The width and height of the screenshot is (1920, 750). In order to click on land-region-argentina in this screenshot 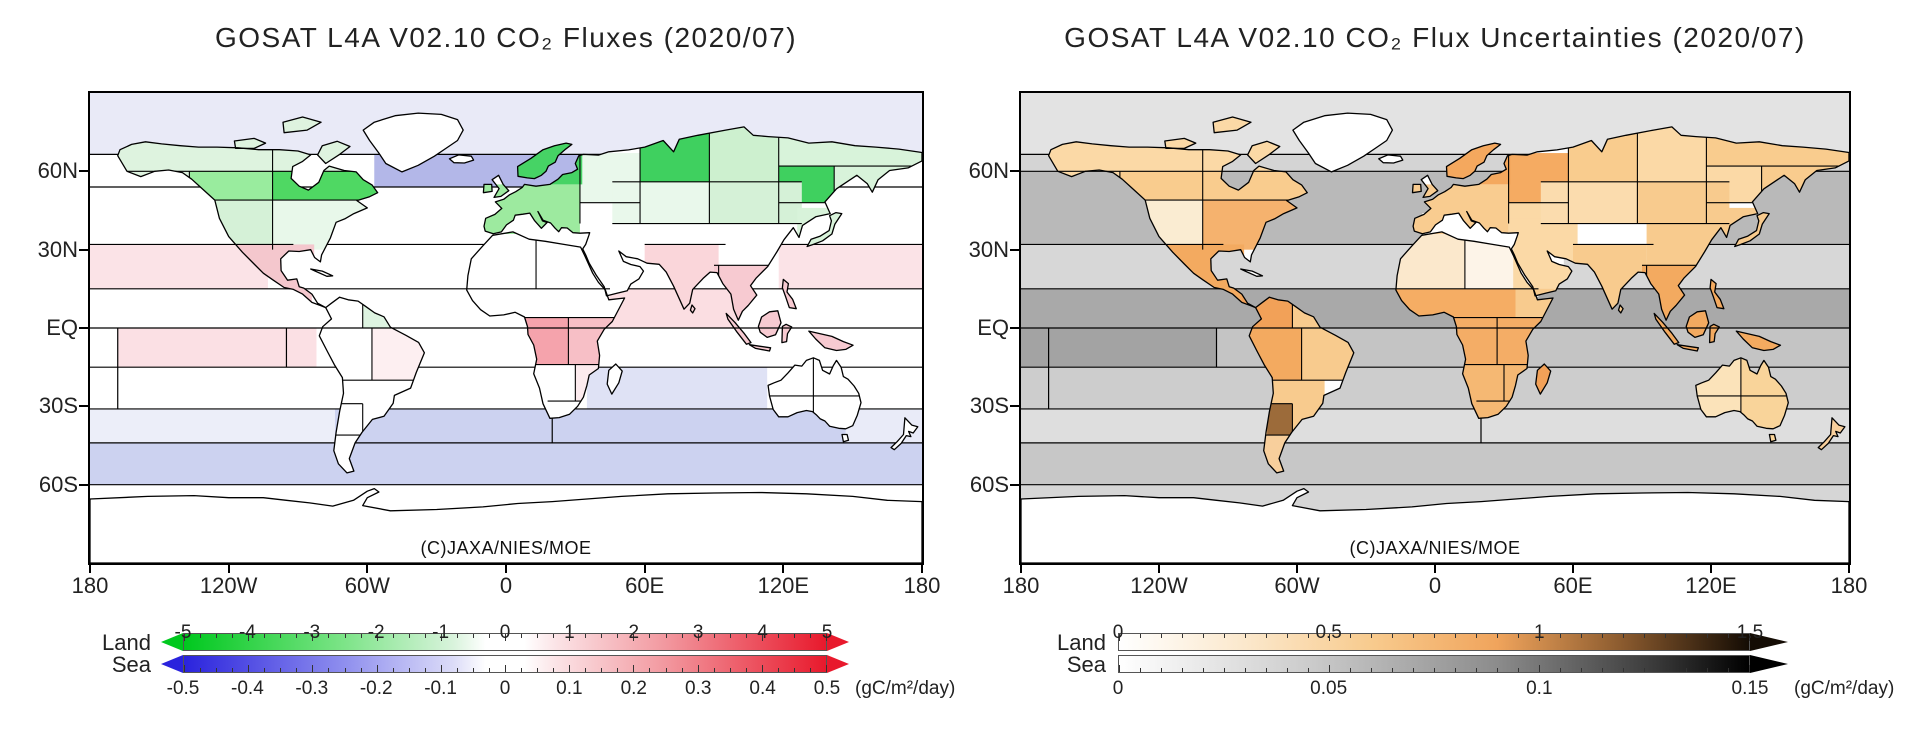, I will do `click(1280, 419)`.